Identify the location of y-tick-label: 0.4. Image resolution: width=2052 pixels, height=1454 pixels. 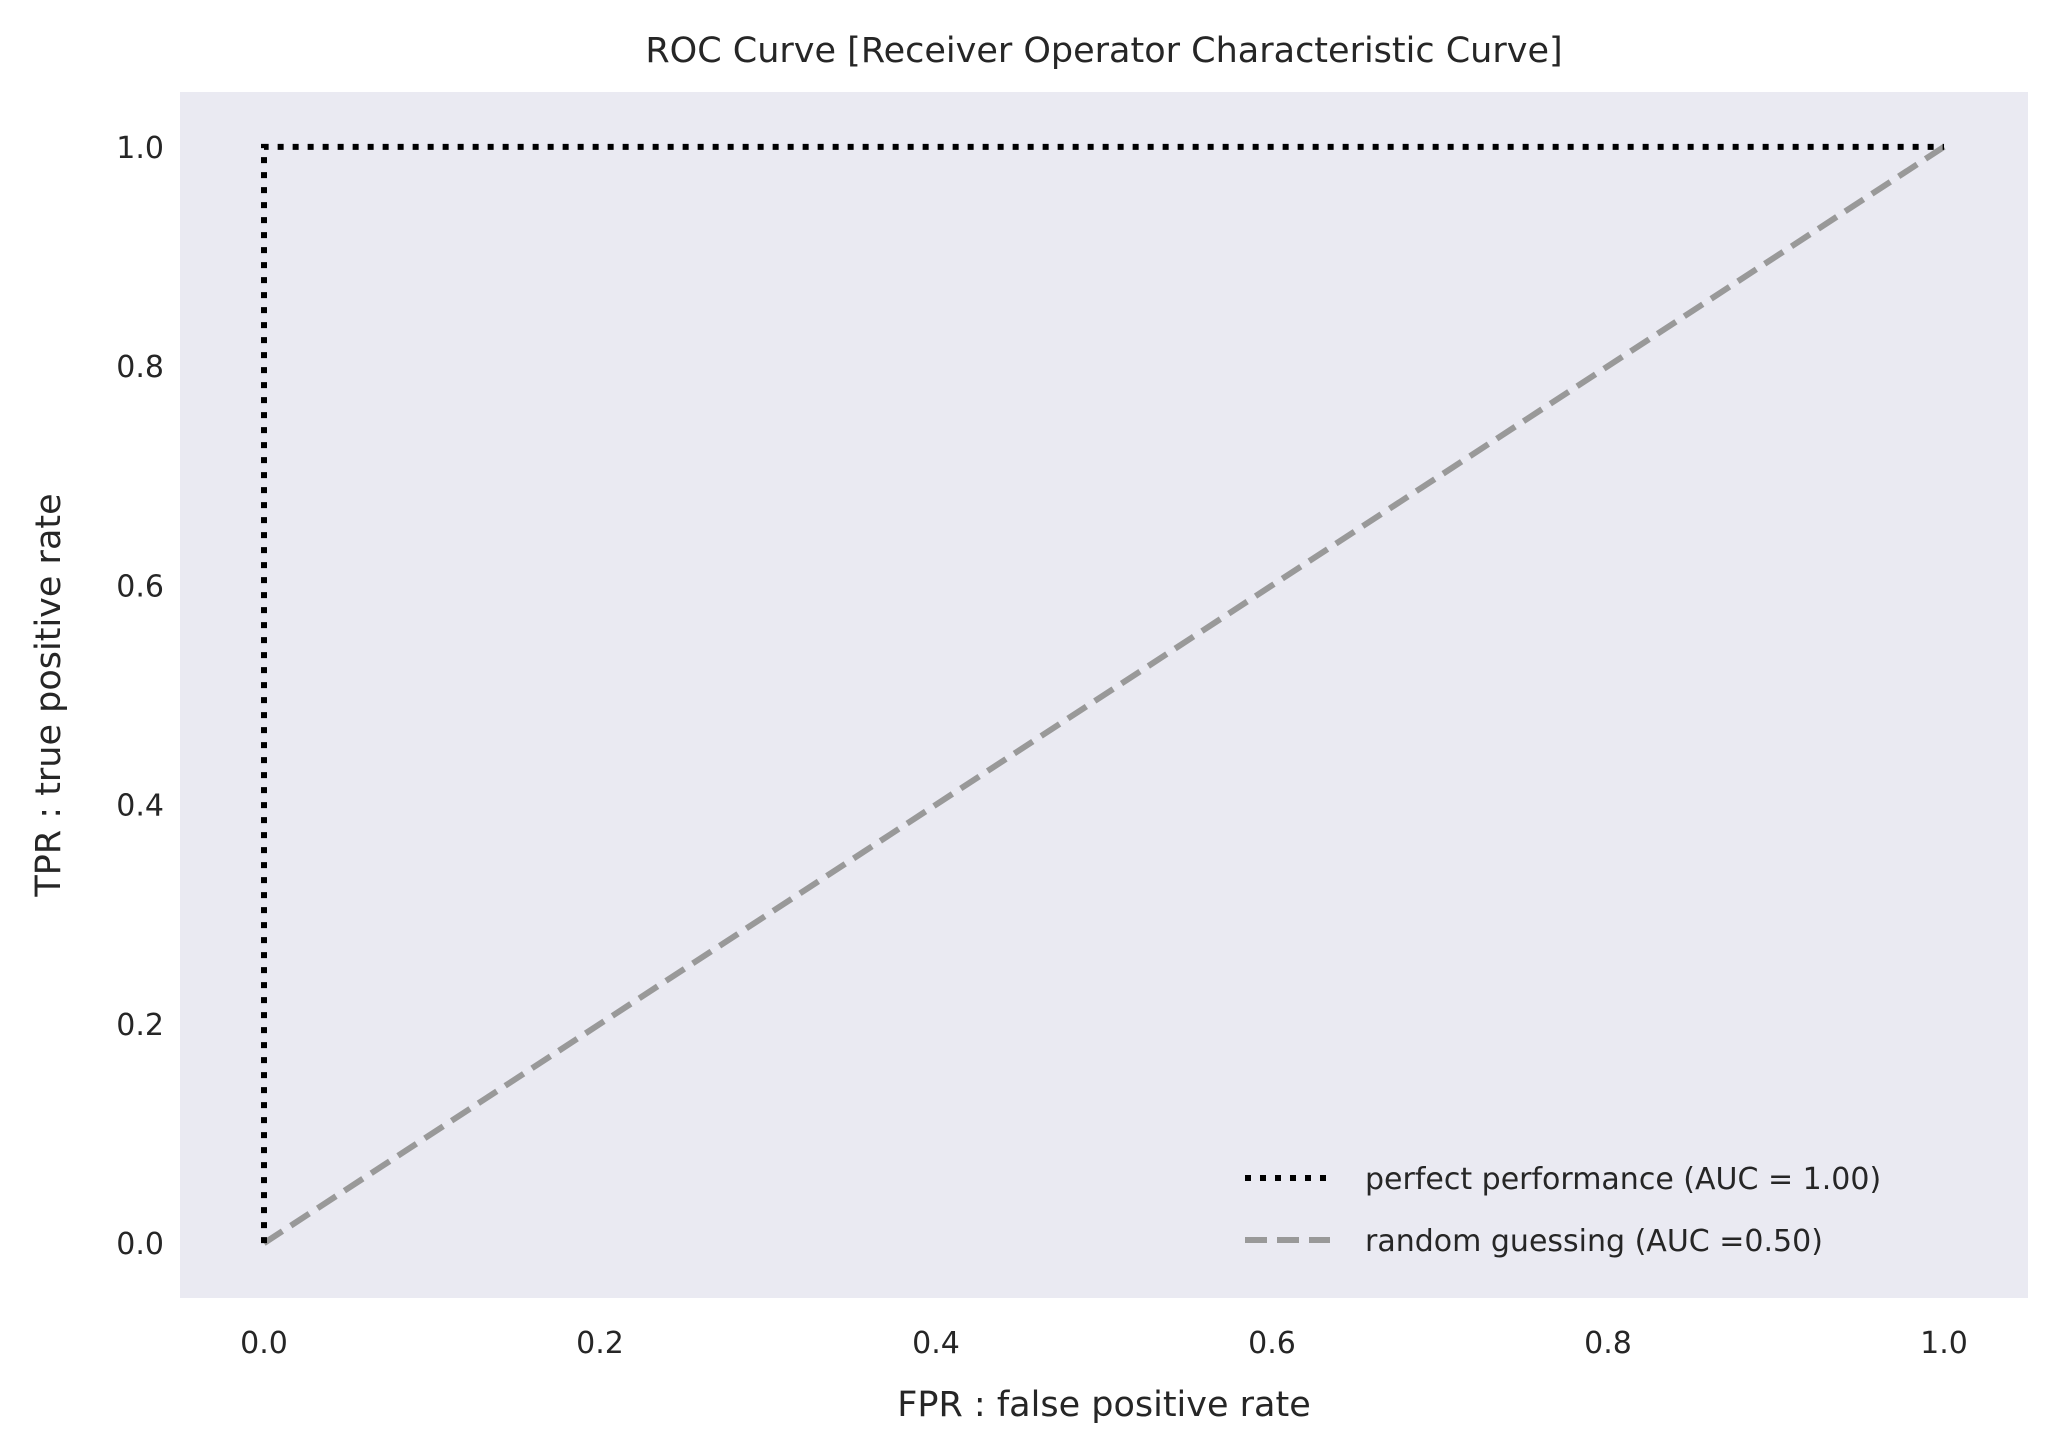
(140, 806).